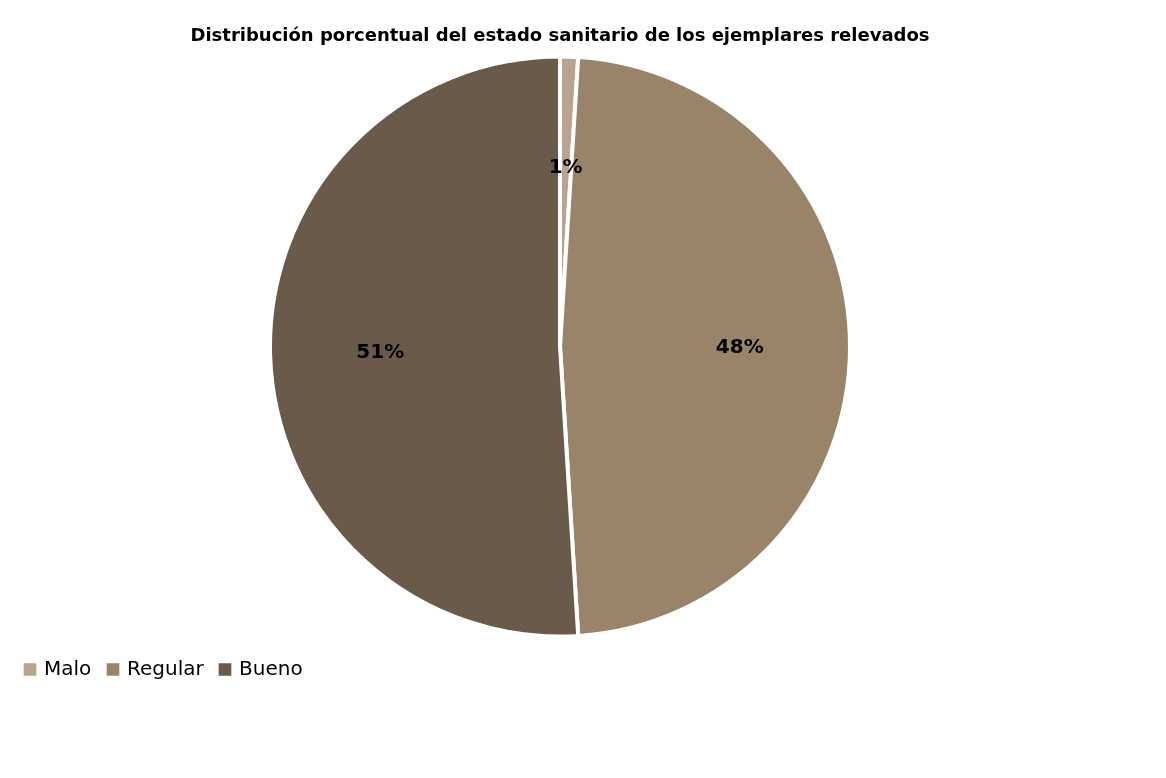 Image resolution: width=1166 pixels, height=778 pixels. What do you see at coordinates (380, 351) in the screenshot?
I see `data-label: 51%` at bounding box center [380, 351].